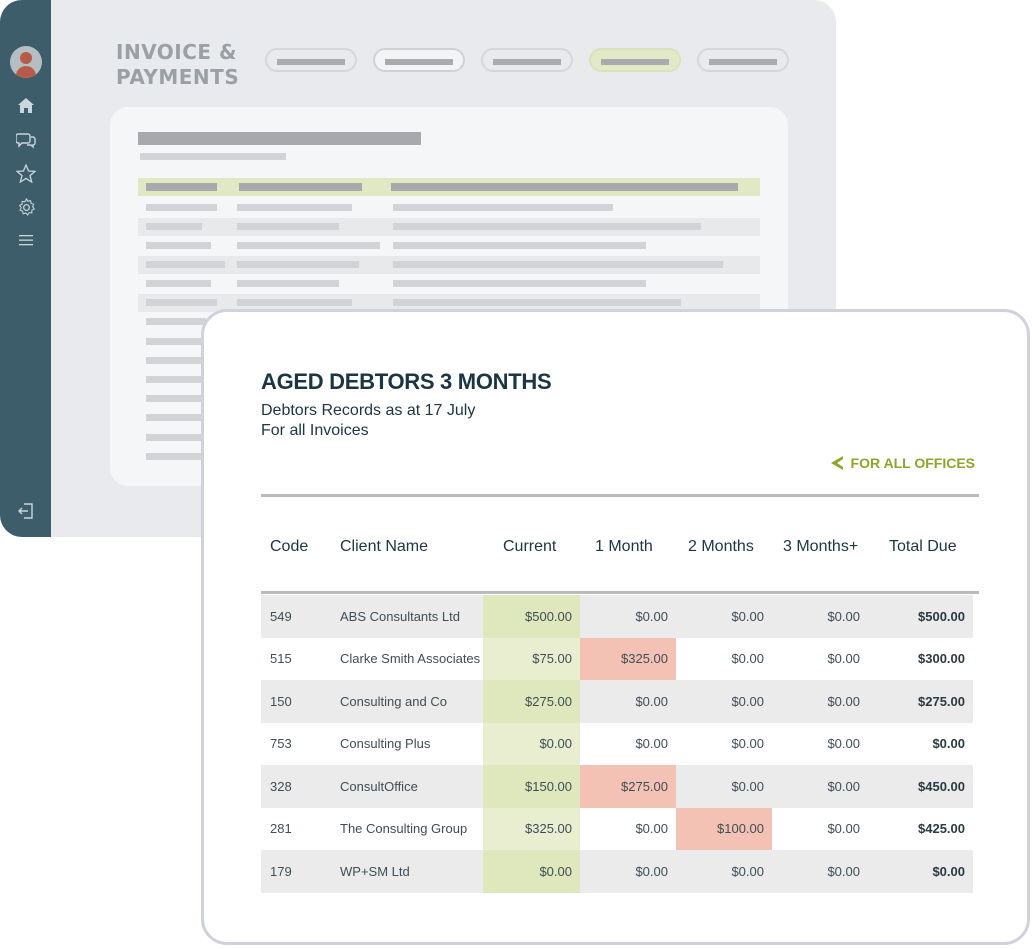  Describe the element at coordinates (628, 658) in the screenshot. I see `cell-1-month: $325.00` at that location.